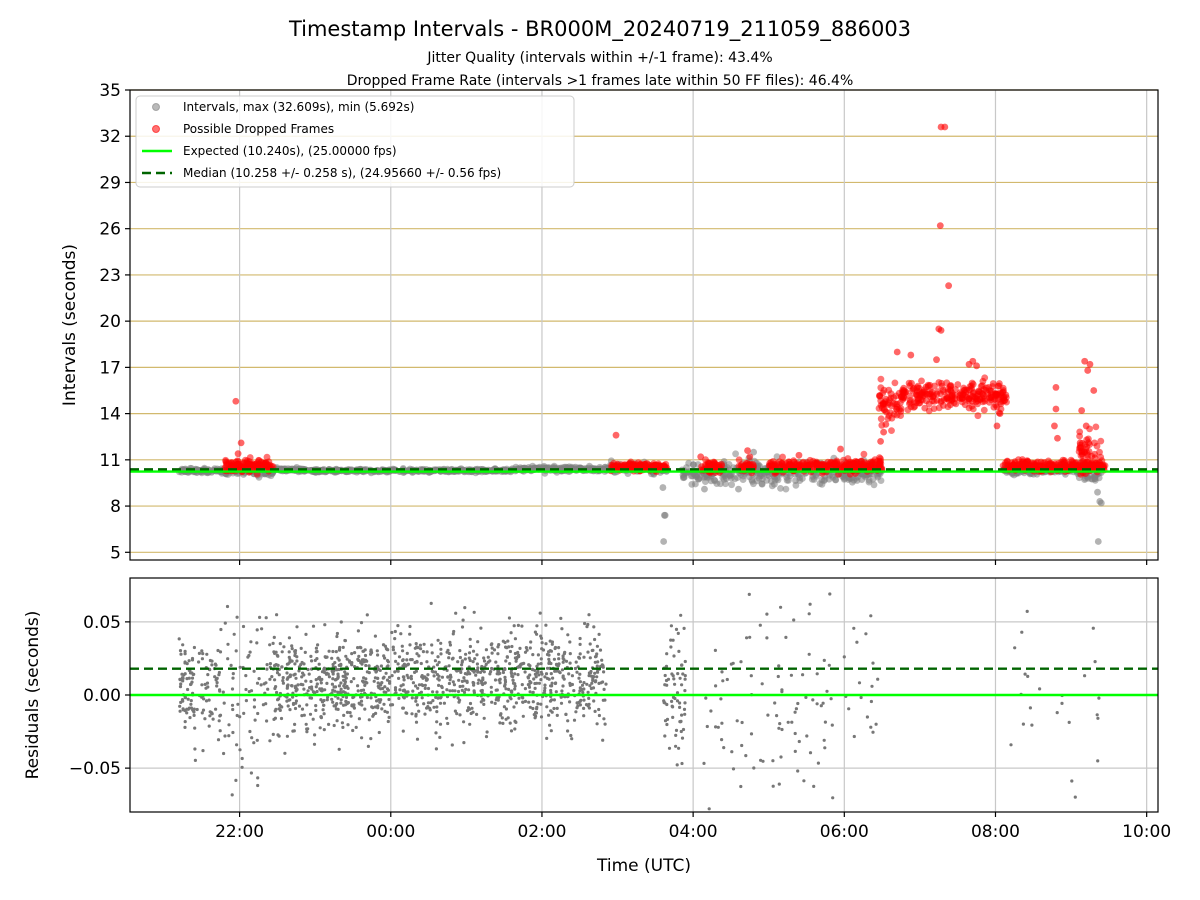 This screenshot has height=900, width=1200. Describe the element at coordinates (269, 151) in the screenshot. I see `legend-item-expected: Expected (10.240s), (25.00000 fps)` at that location.